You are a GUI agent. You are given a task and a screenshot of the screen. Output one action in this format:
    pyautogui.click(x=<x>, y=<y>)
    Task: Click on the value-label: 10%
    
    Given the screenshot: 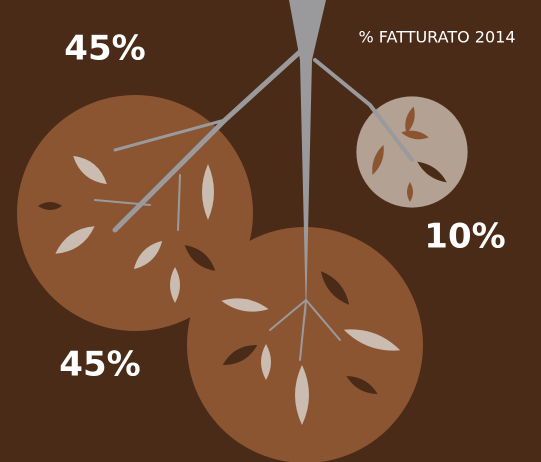 What is the action you would take?
    pyautogui.click(x=464, y=237)
    